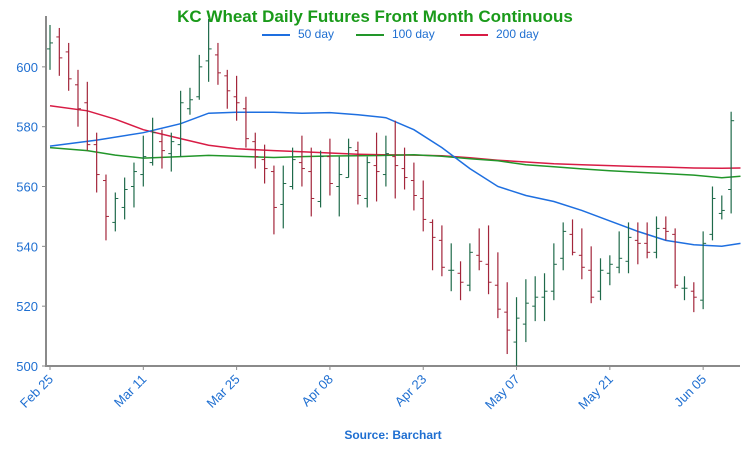 This screenshot has height=452, width=750. I want to click on ma100-line, so click(395, 162).